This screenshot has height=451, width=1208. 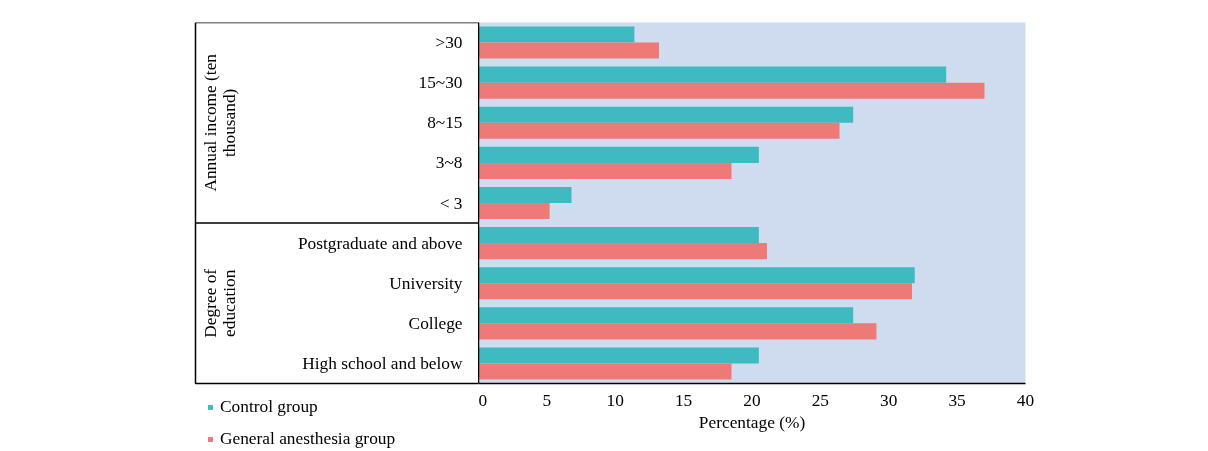 I want to click on x-tick-label: 25, so click(x=820, y=400).